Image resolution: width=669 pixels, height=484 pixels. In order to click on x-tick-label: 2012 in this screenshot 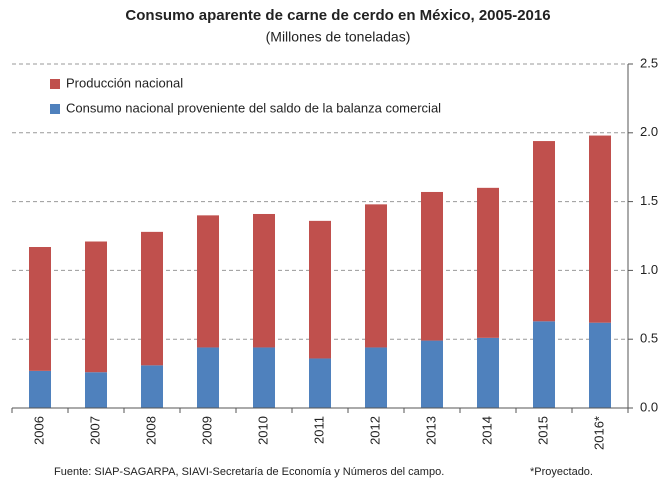, I will do `click(374, 430)`.